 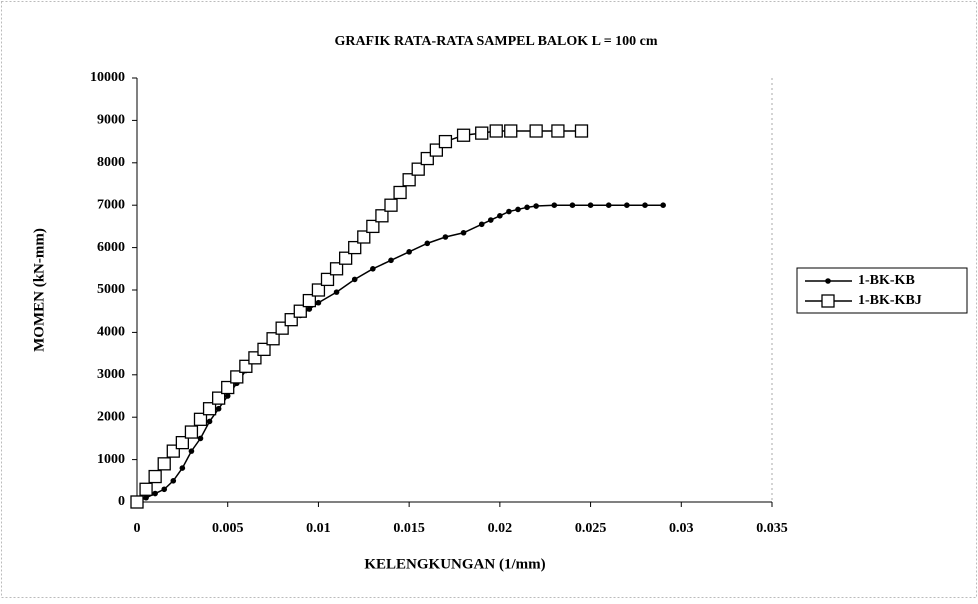 I want to click on legend-label: 1-BK-KBJ, so click(x=890, y=300).